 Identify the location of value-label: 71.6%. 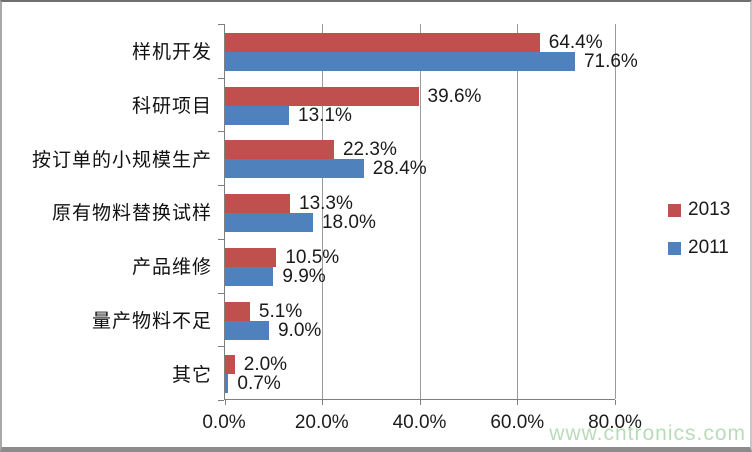
(610, 61).